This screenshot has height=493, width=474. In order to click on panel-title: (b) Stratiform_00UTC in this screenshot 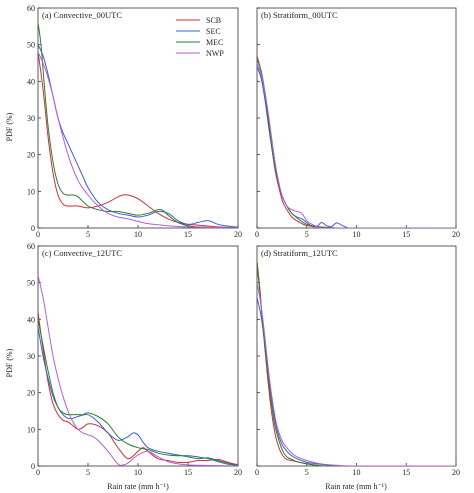, I will do `click(299, 15)`.